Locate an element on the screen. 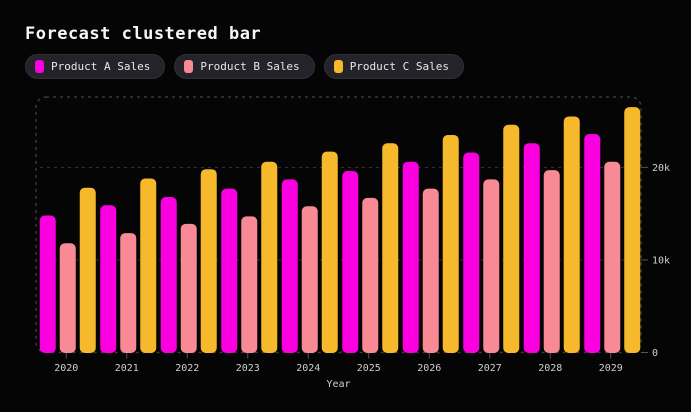 The width and height of the screenshot is (691, 412). bar-product-c-sales-2021 is located at coordinates (148, 265).